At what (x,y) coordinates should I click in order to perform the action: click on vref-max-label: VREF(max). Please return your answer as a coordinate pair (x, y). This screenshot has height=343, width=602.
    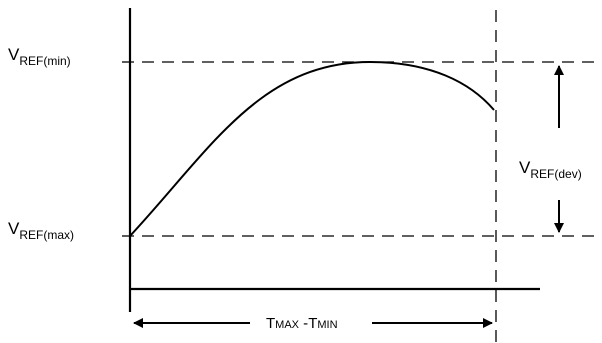
    Looking at the image, I should click on (41, 230).